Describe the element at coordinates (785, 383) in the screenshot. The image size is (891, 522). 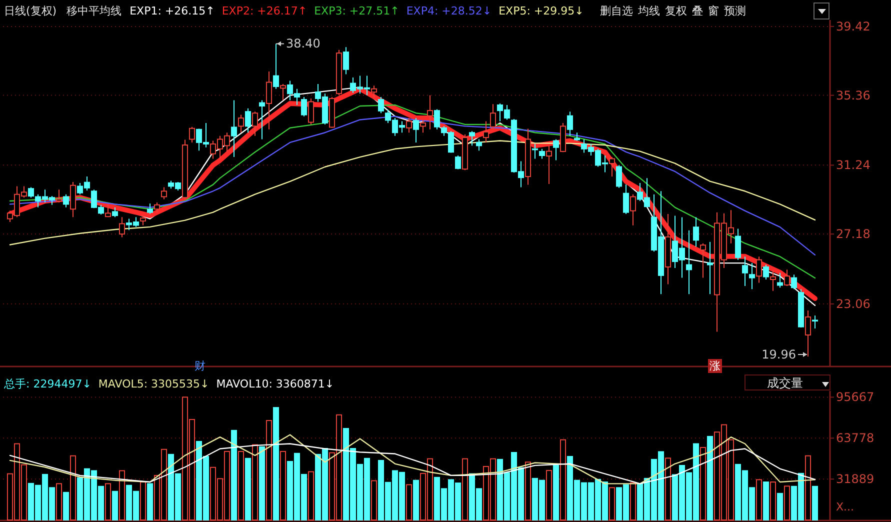
I see `text: 成交量` at that location.